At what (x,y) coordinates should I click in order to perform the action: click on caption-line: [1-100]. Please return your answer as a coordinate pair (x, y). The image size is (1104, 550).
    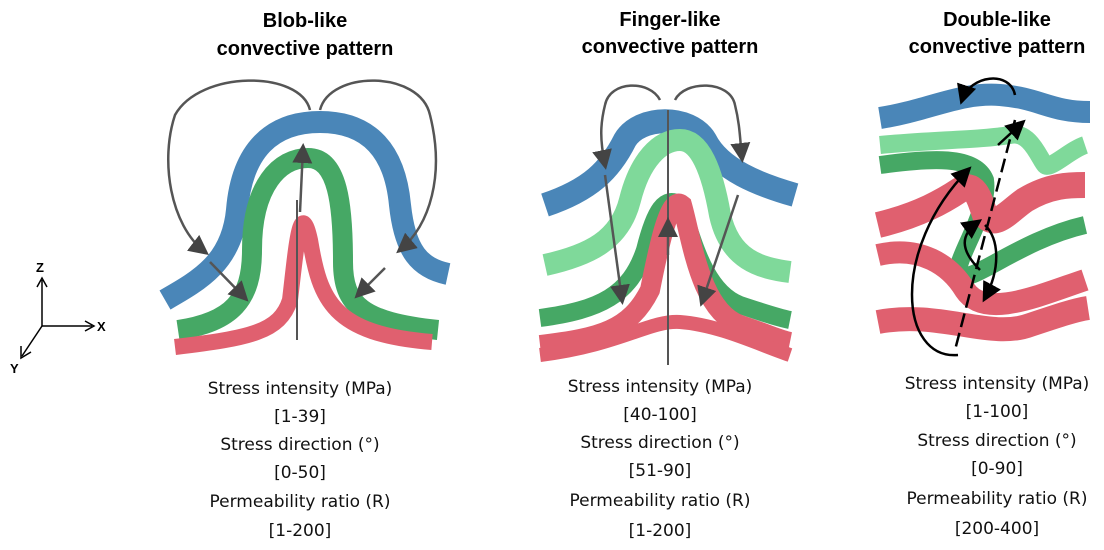
    Looking at the image, I should click on (997, 412).